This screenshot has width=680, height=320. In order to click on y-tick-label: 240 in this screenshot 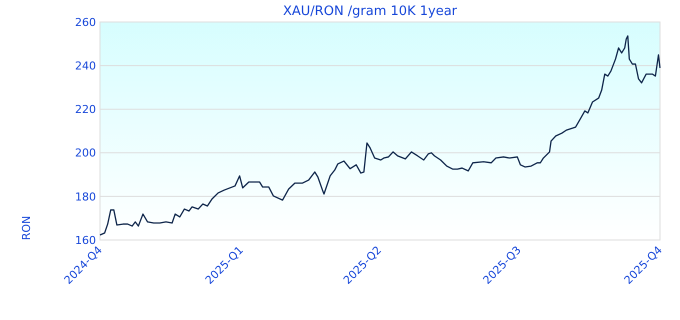, I will do `click(85, 65)`.